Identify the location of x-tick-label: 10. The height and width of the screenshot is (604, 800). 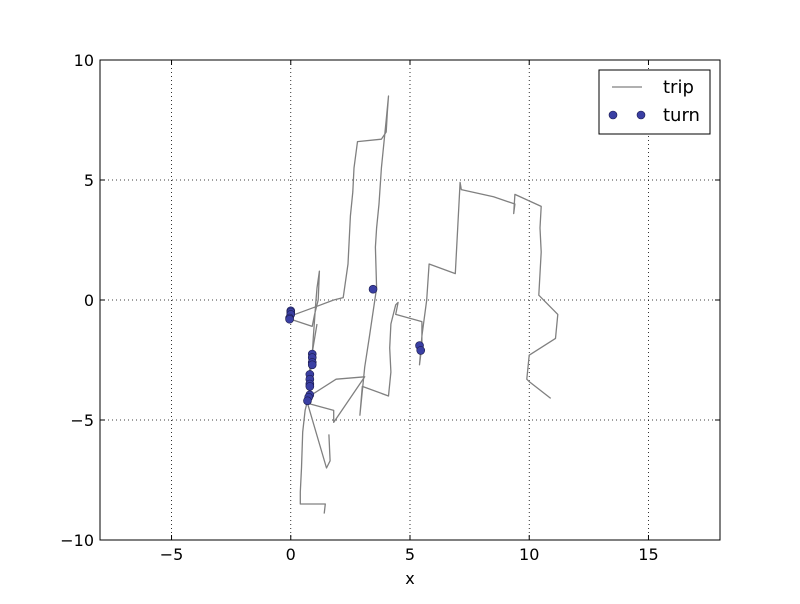
(529, 554).